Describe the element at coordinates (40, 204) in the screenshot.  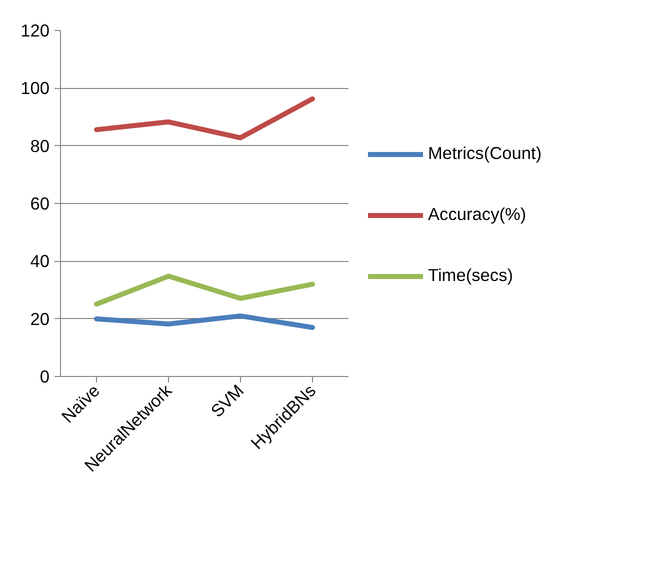
I see `y-tick-label: 60` at that location.